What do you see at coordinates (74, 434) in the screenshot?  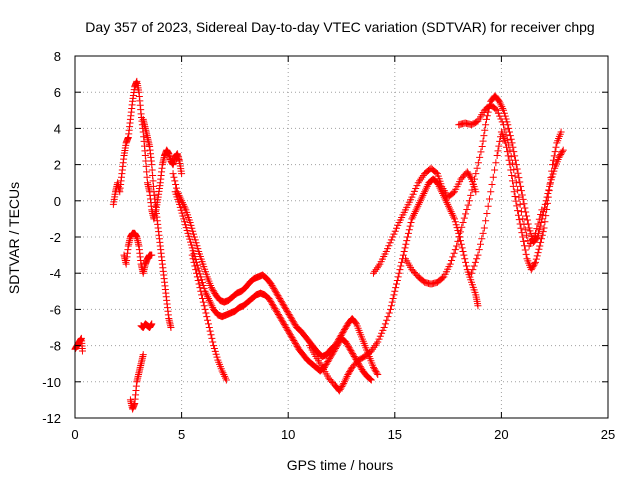 I see `x-tick-label: 0` at bounding box center [74, 434].